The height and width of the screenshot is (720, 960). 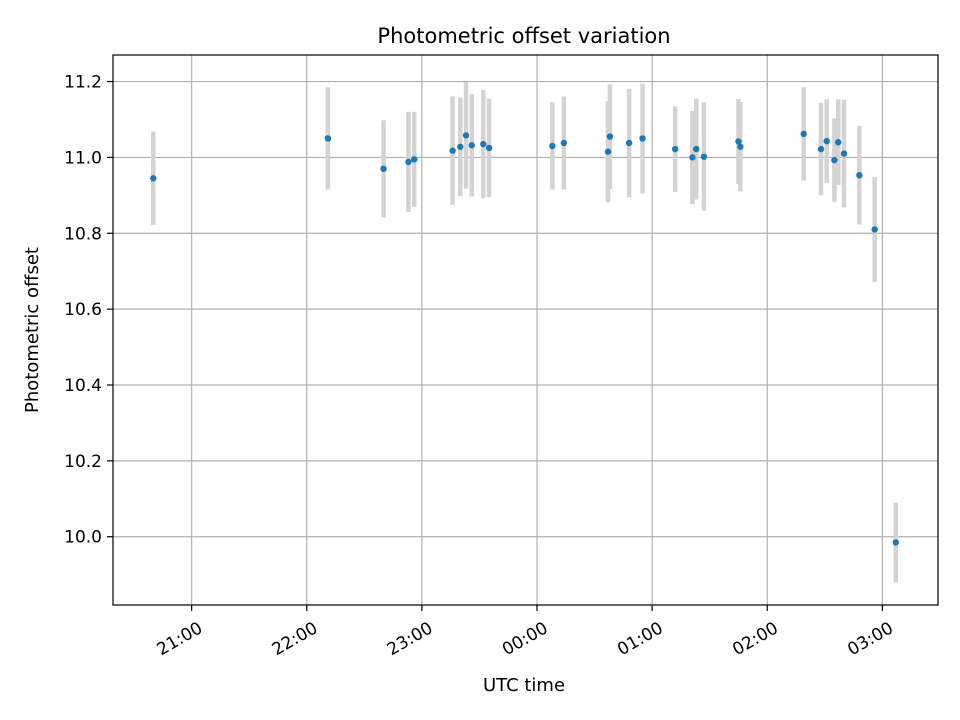 What do you see at coordinates (32, 330) in the screenshot?
I see `y-axis-label: Photometric offset` at bounding box center [32, 330].